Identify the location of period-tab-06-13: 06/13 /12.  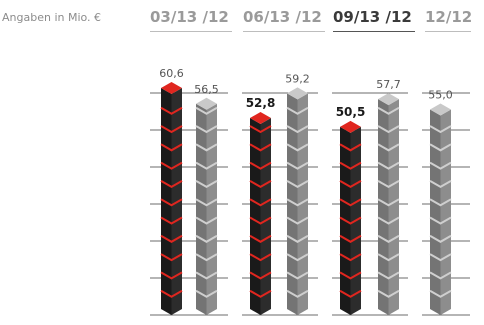
(284, 20).